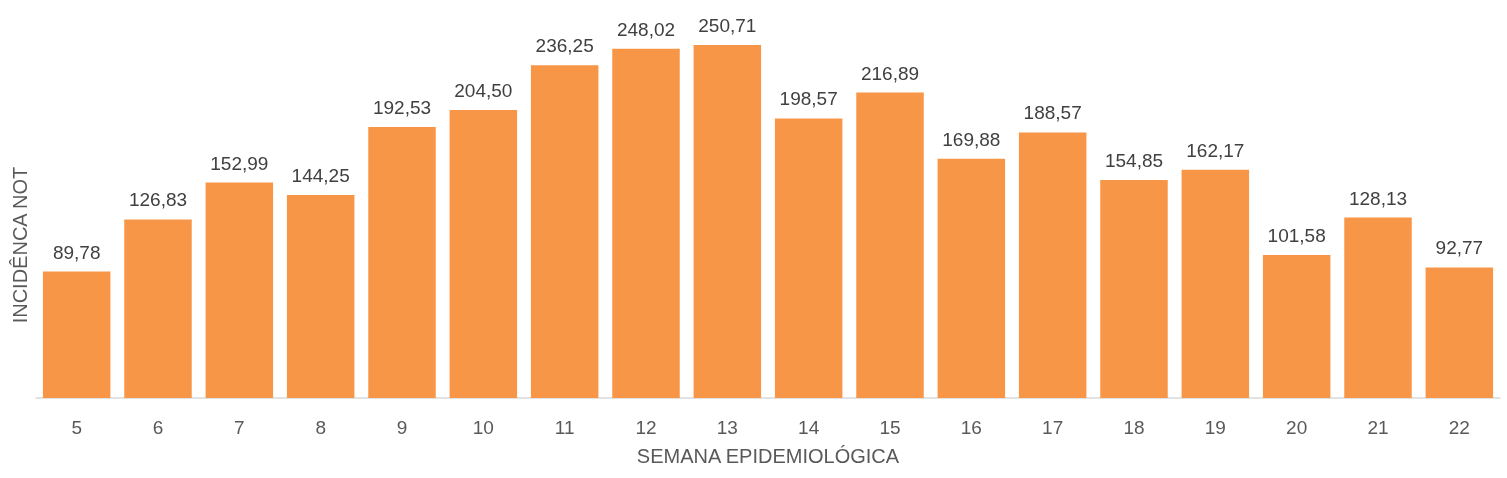  What do you see at coordinates (158, 200) in the screenshot?
I see `data-label: 126,83` at bounding box center [158, 200].